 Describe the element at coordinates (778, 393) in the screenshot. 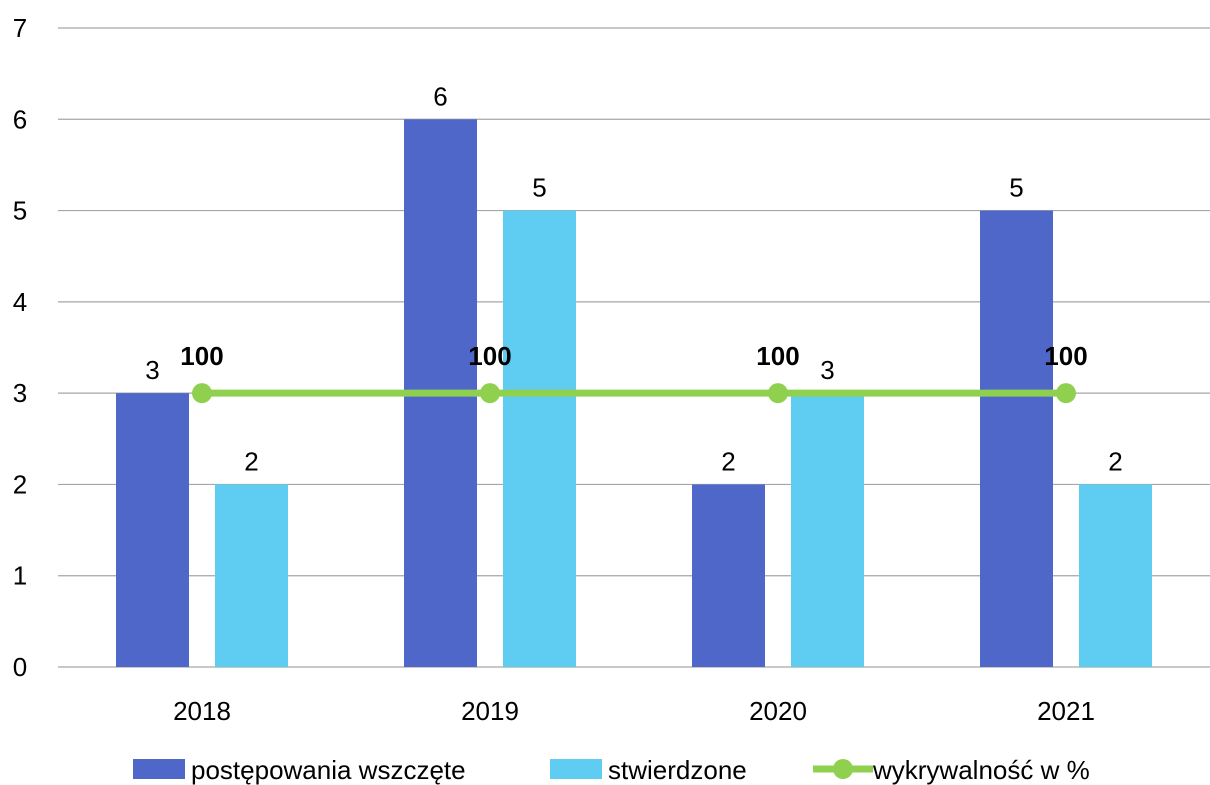

I see `line-point-2020` at that location.